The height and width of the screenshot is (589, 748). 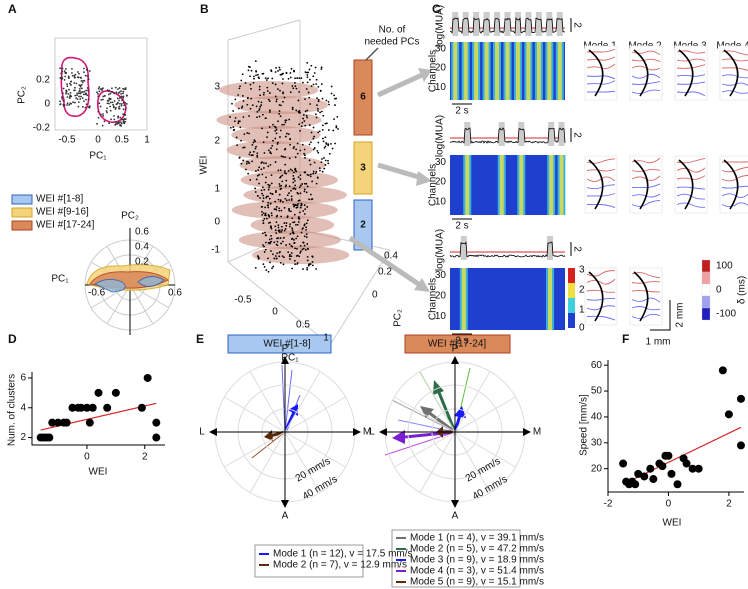 What do you see at coordinates (147, 140) in the screenshot?
I see `x-tick-label: 1` at bounding box center [147, 140].